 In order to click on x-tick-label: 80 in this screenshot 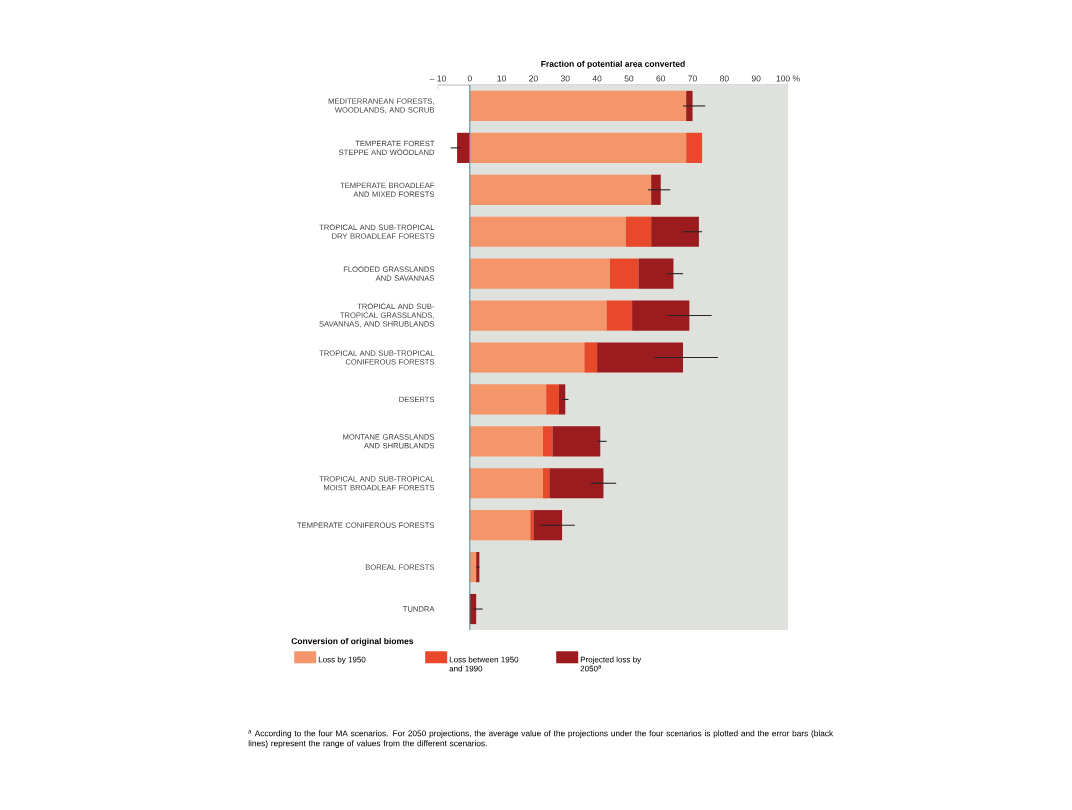, I will do `click(724, 78)`.